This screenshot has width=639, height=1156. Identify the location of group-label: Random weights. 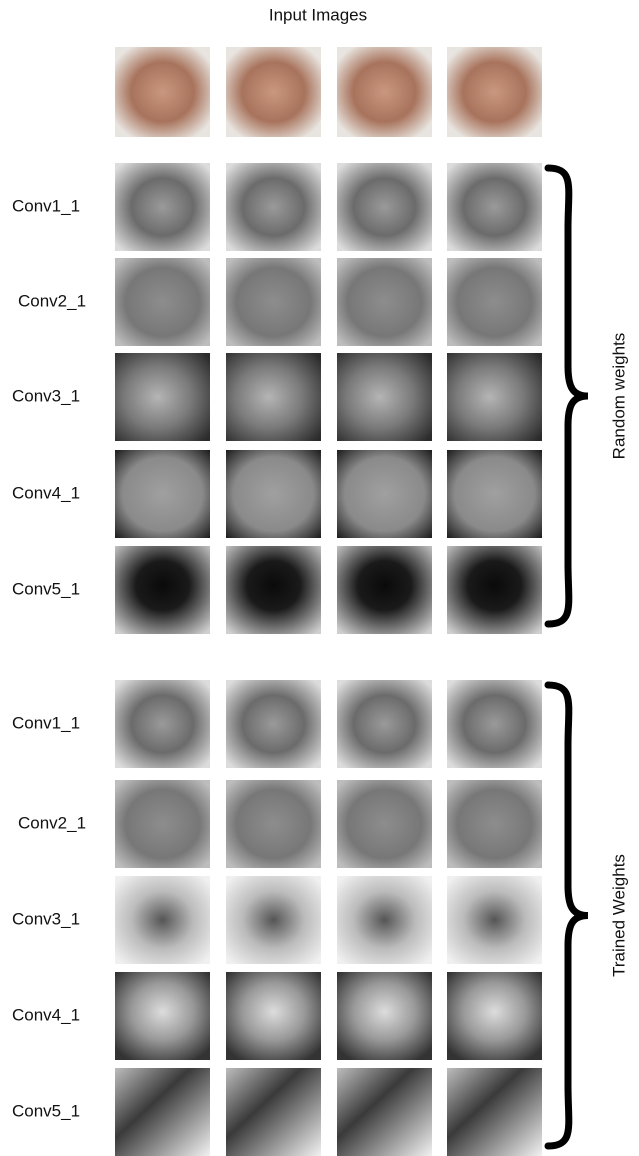
(618, 396).